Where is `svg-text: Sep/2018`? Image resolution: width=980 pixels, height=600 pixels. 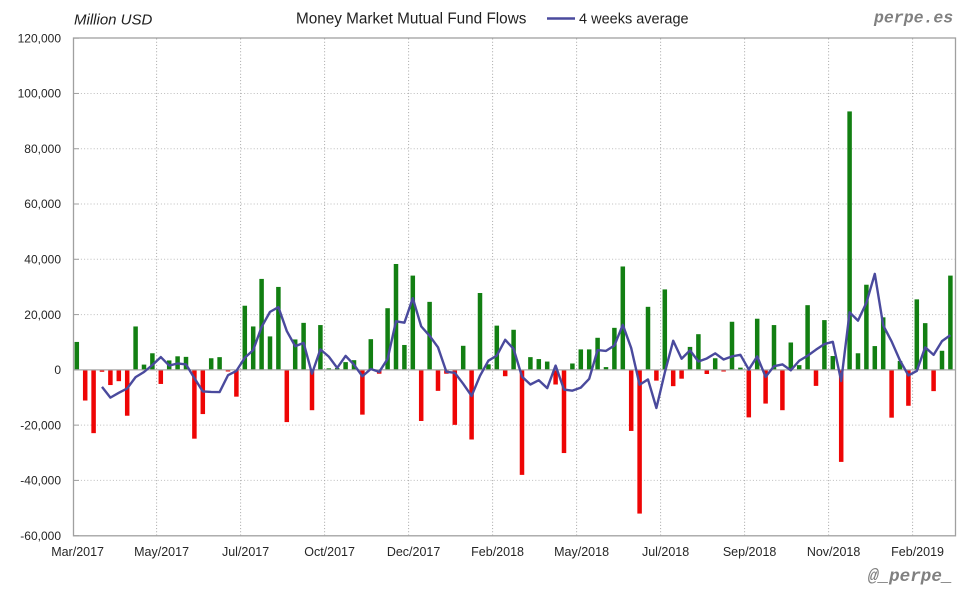 svg-text: Sep/2018 is located at coordinates (750, 552).